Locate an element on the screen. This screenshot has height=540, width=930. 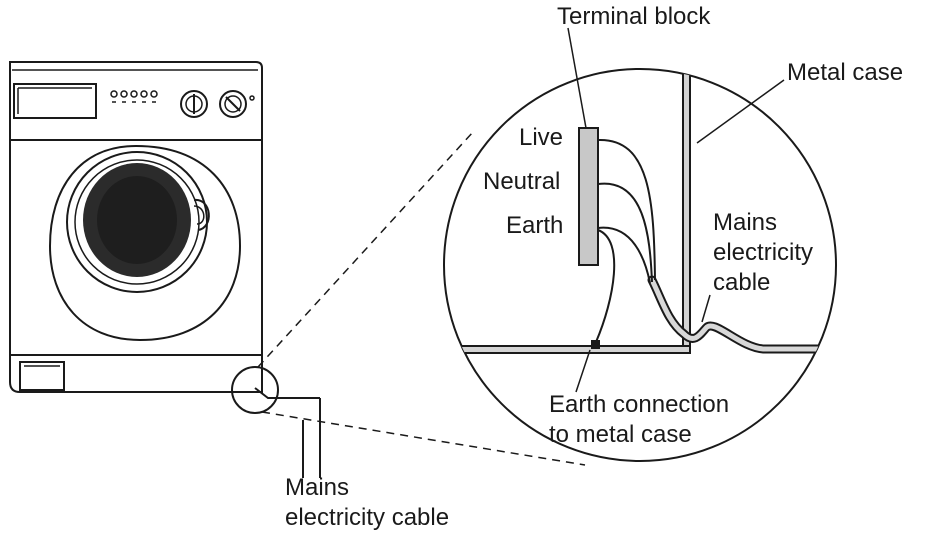
earth-wire is located at coordinates (624, 255).